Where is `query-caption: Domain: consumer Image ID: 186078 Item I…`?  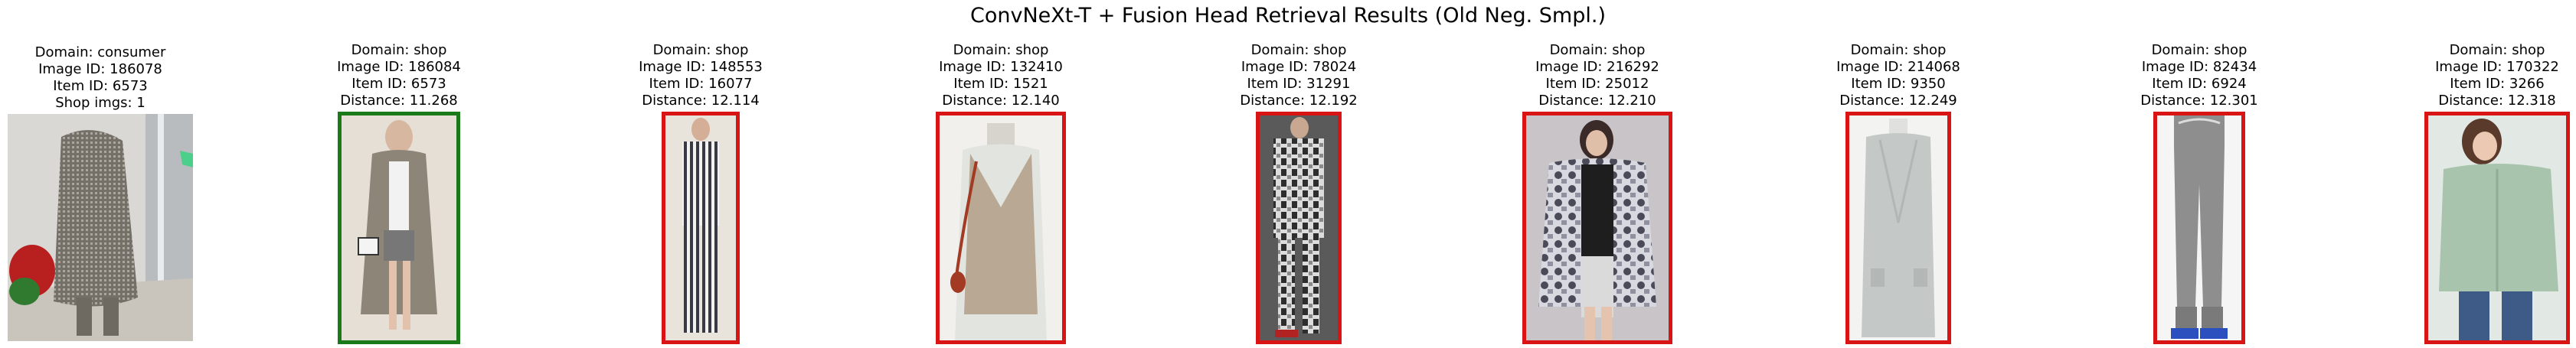 query-caption: Domain: consumer Image ID: 186078 Item I… is located at coordinates (115, 78).